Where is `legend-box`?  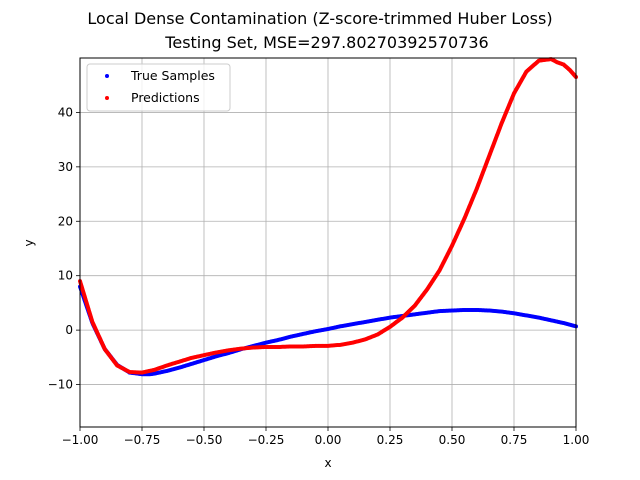
legend-box is located at coordinates (158, 87).